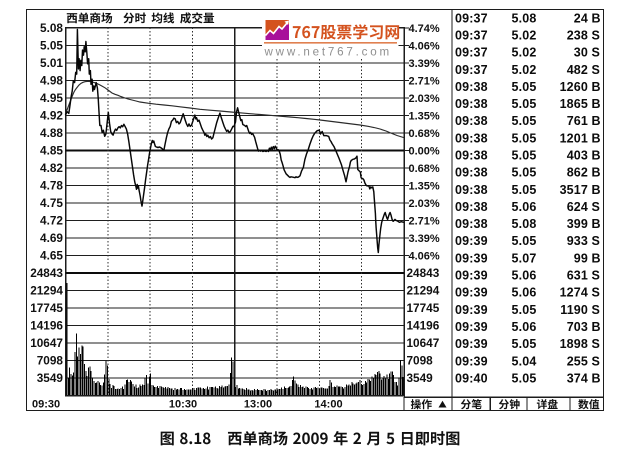  What do you see at coordinates (51, 220) in the screenshot?
I see `svg-text: 4.72` at bounding box center [51, 220].